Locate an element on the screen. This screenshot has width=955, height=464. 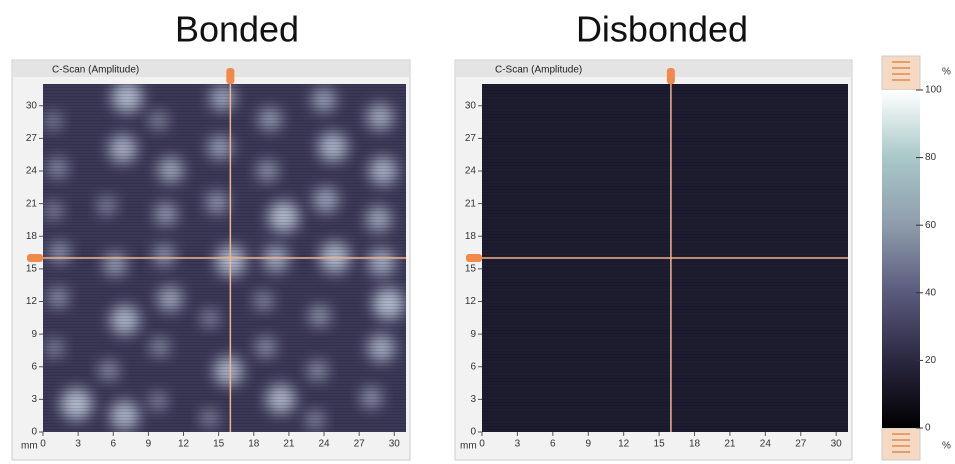
colorbar-tick-label: 20 is located at coordinates (931, 360).